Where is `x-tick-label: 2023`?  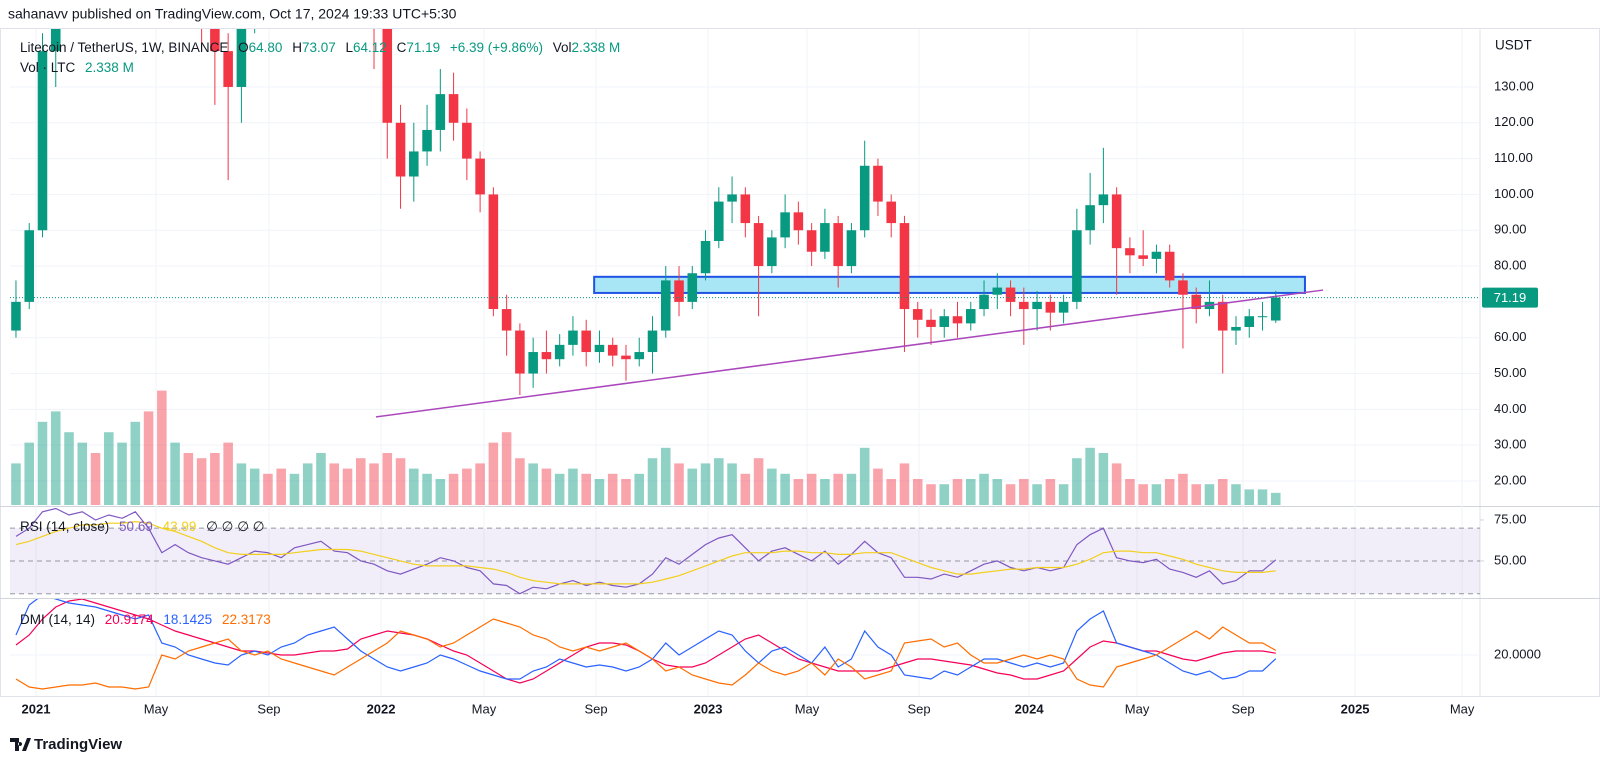 x-tick-label: 2023 is located at coordinates (708, 708).